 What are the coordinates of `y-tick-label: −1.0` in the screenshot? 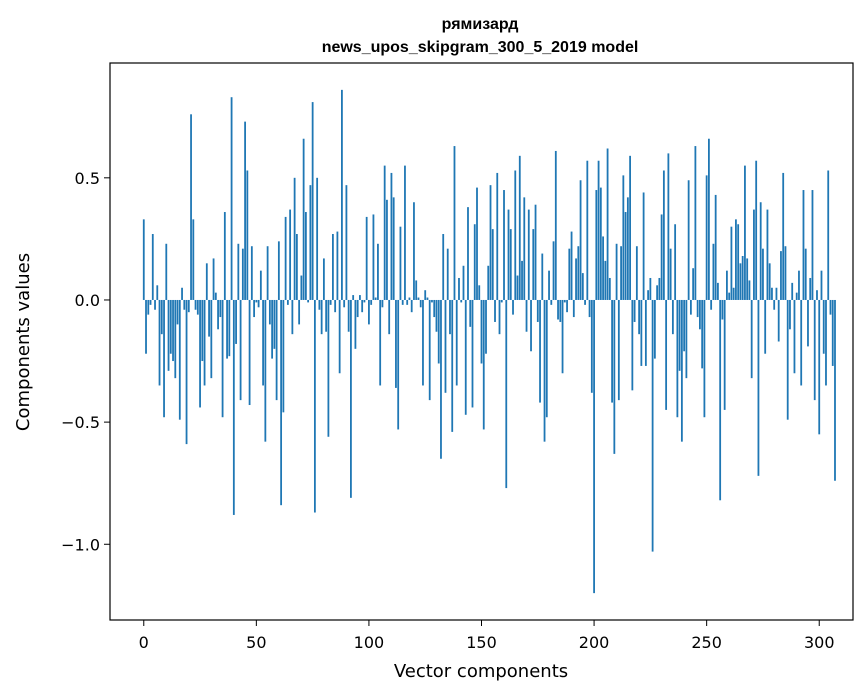 It's located at (80, 544).